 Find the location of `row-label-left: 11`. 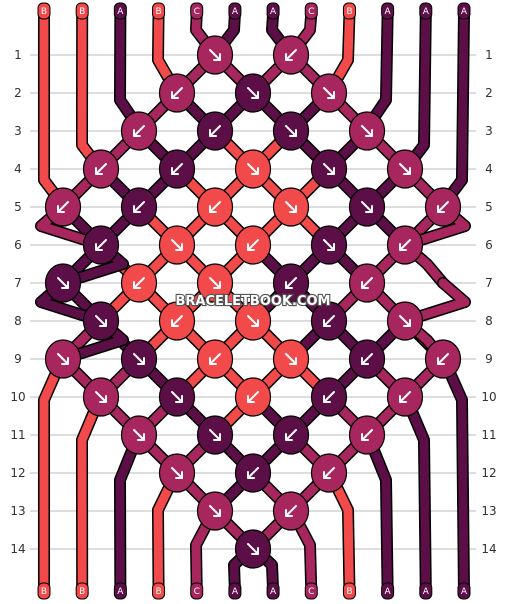

row-label-left: 11 is located at coordinates (17, 435).